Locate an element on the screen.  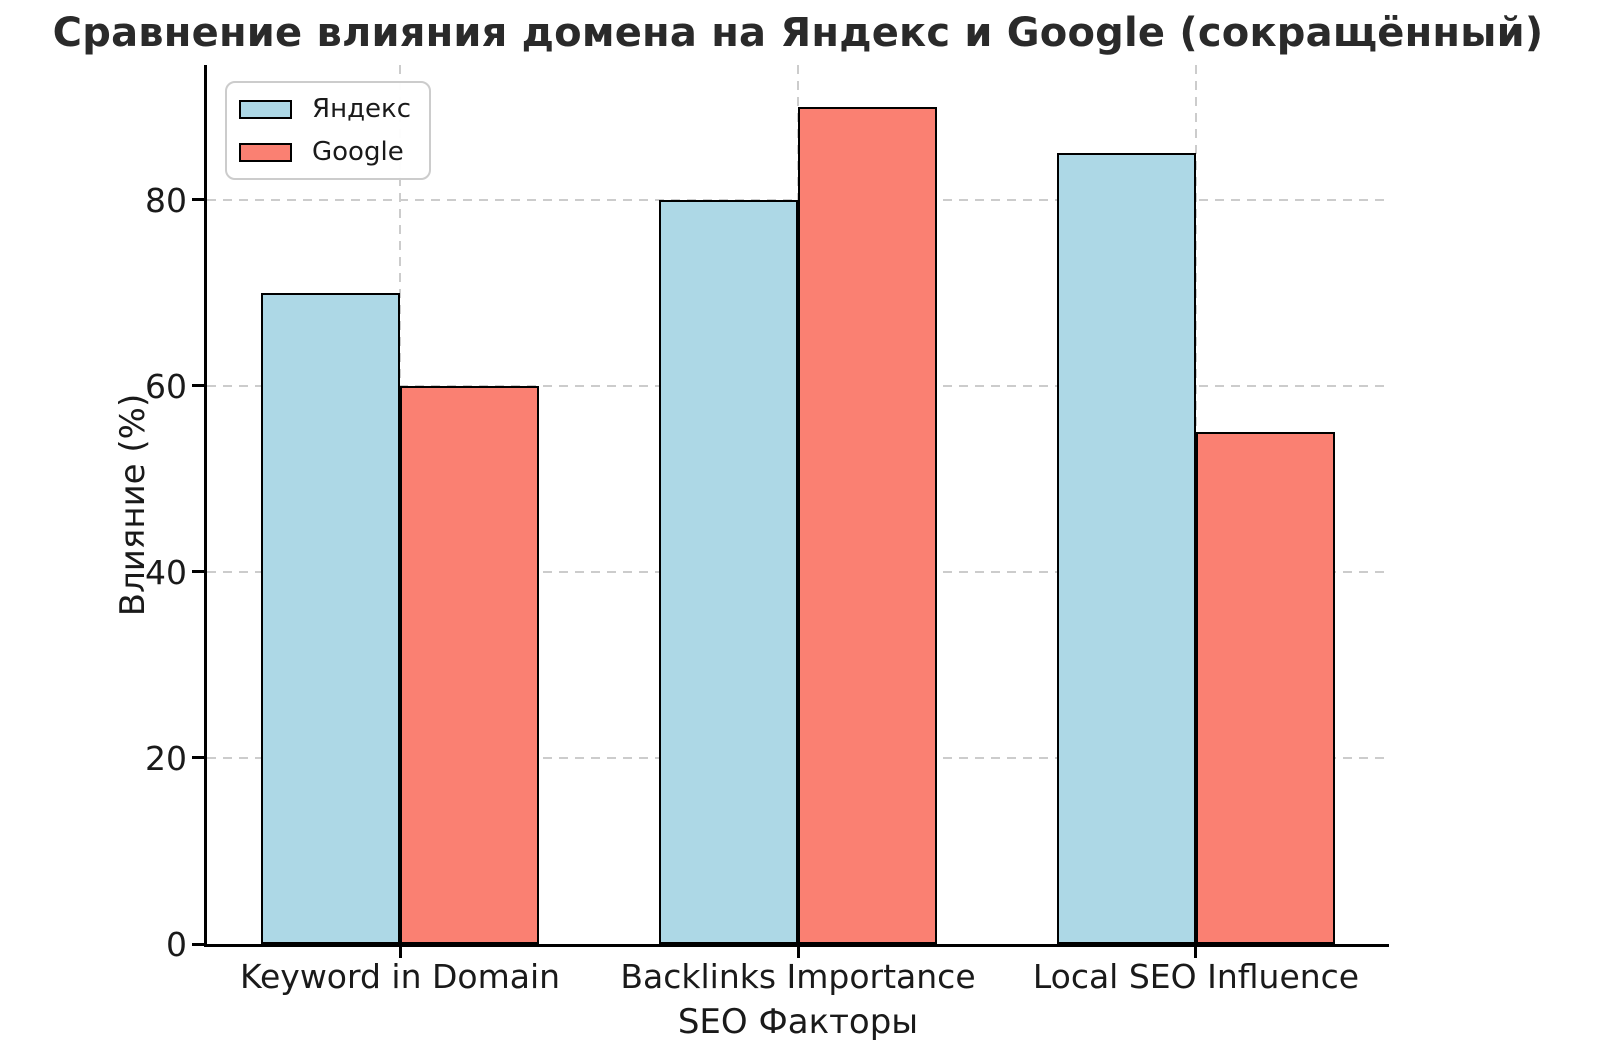
legend-label: Яндекс is located at coordinates (362, 109).